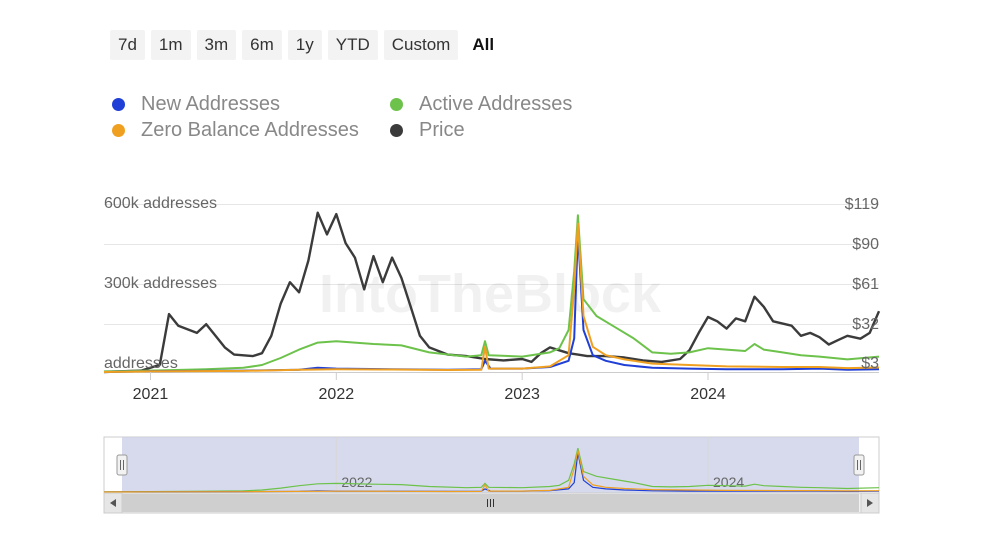 This screenshot has height=554, width=984. I want to click on y-left-tick-label: 600k addresses, so click(160, 203).